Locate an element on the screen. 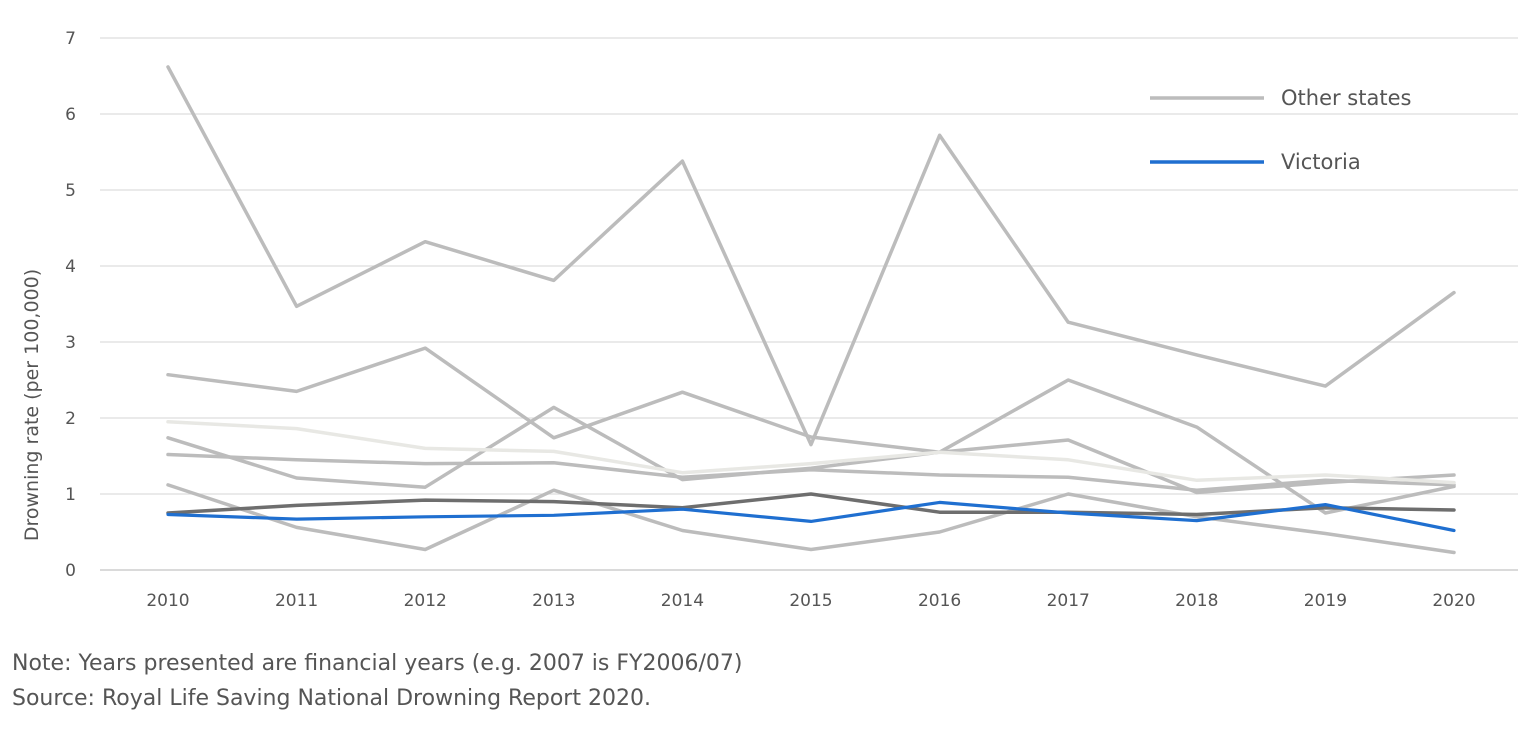 The width and height of the screenshot is (1536, 734). x-tick-label: 2016 is located at coordinates (939, 601).